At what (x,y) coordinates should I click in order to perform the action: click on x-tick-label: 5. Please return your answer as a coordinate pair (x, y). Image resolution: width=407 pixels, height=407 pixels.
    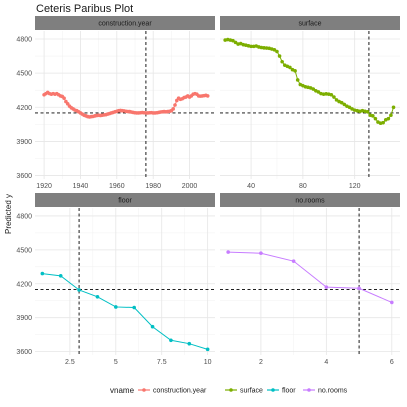
    Looking at the image, I should click on (116, 362).